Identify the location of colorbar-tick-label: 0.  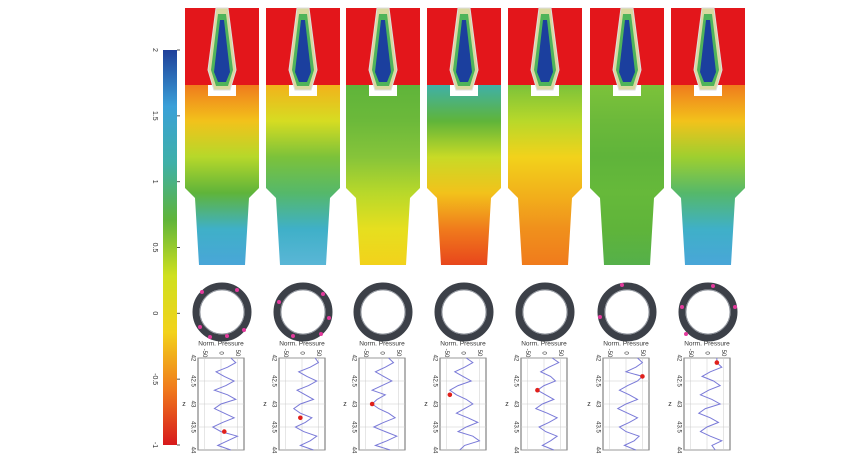
(154, 313).